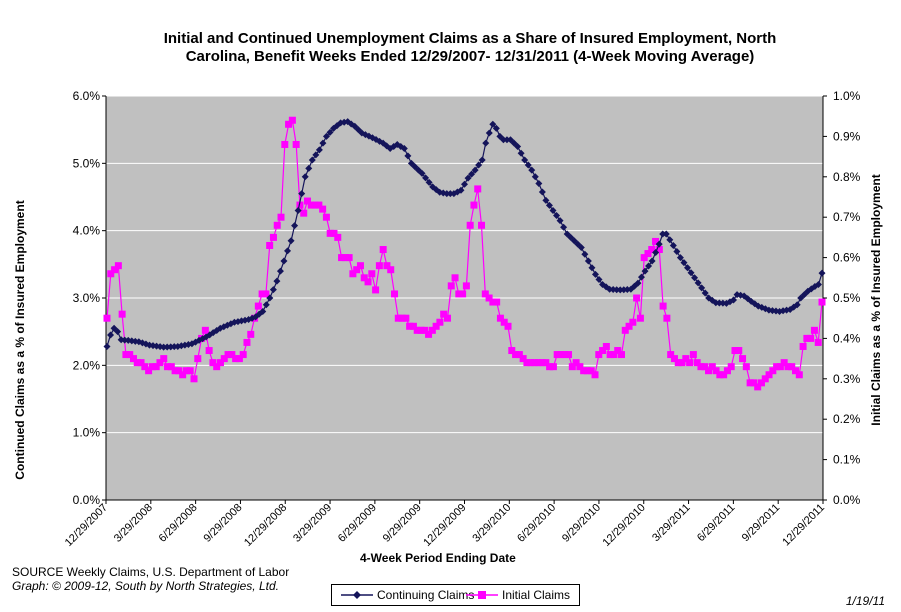 The image size is (901, 612). What do you see at coordinates (847, 217) in the screenshot?
I see `right-tick-label: 0.7%` at bounding box center [847, 217].